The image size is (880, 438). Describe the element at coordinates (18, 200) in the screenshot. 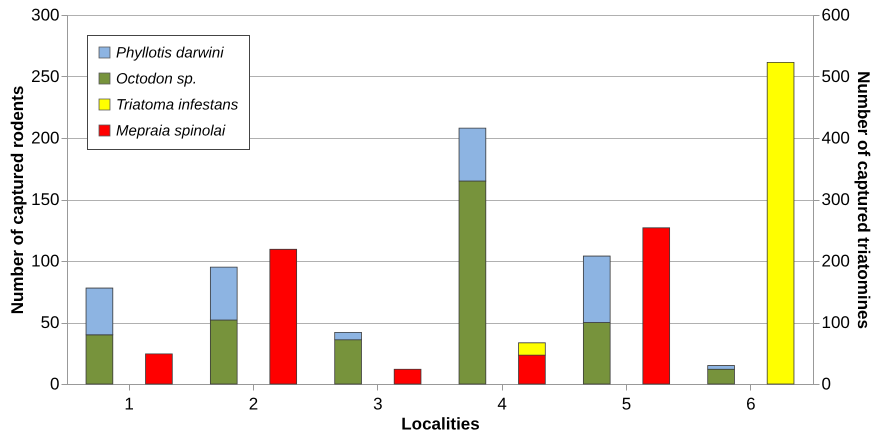

I see `y-axis-title: Number of captured rodents` at that location.